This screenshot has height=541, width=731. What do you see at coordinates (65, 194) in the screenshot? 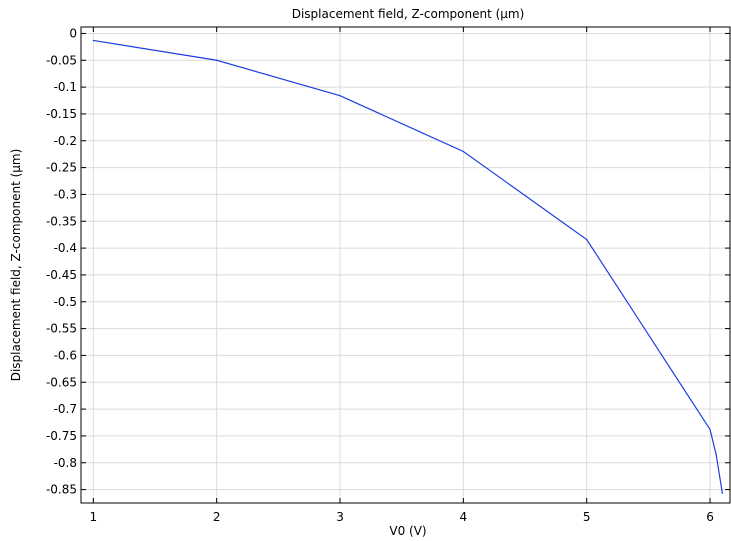
I see `y-tick-label: -0.3` at bounding box center [65, 194].